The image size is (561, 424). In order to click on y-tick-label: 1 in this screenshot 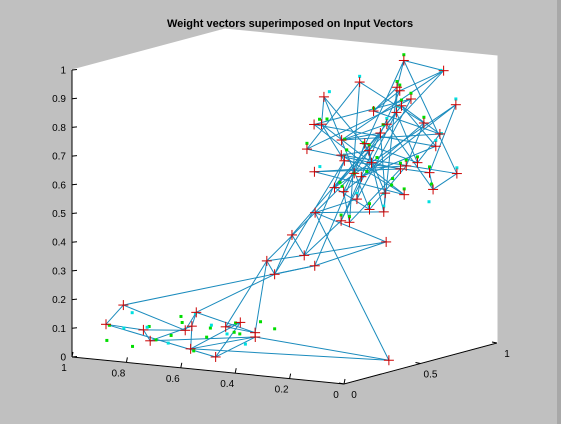, I will do `click(507, 354)`.